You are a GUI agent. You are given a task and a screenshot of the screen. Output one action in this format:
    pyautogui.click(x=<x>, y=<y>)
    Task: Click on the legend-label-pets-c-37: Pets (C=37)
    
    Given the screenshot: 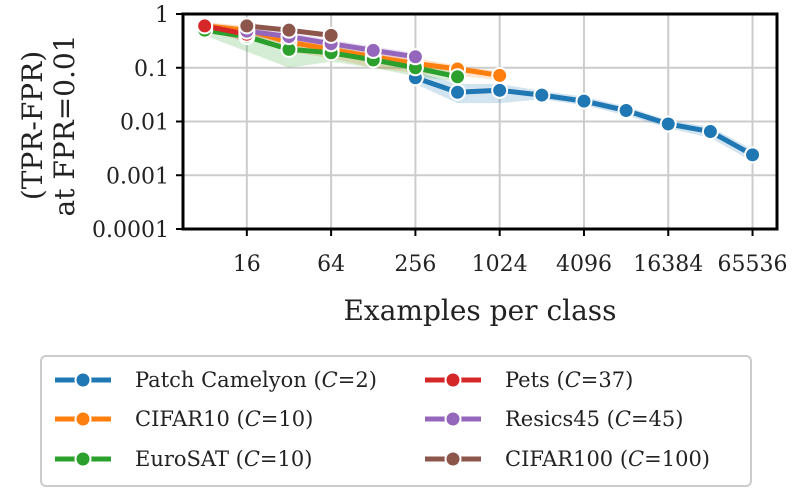 What is the action you would take?
    pyautogui.click(x=569, y=380)
    